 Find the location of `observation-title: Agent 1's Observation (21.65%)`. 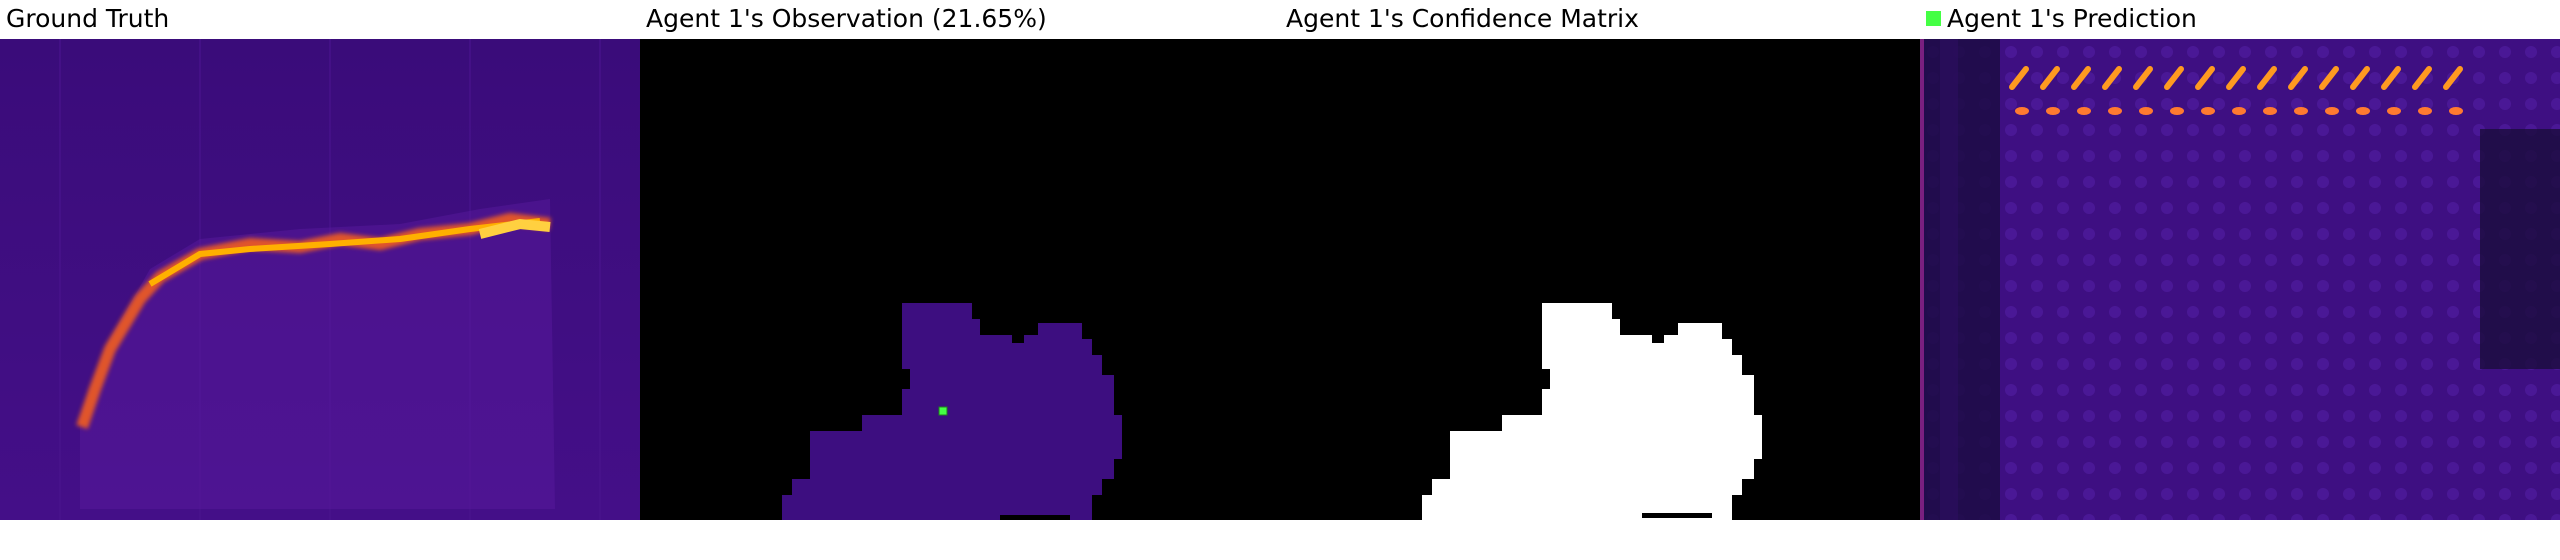

observation-title: Agent 1's Observation (21.65%) is located at coordinates (846, 18).